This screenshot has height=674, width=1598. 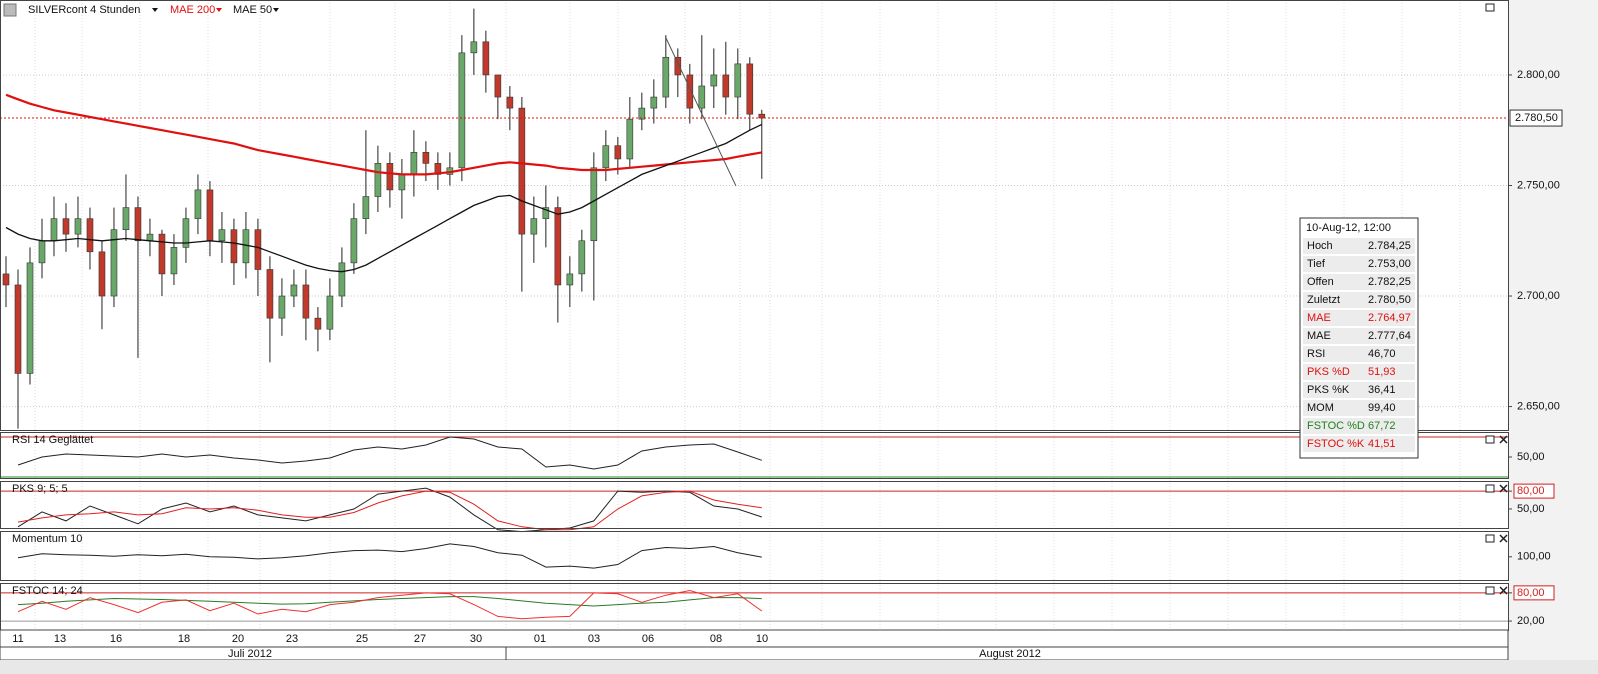 What do you see at coordinates (1538, 75) in the screenshot?
I see `y-tick-label: 2.800,00` at bounding box center [1538, 75].